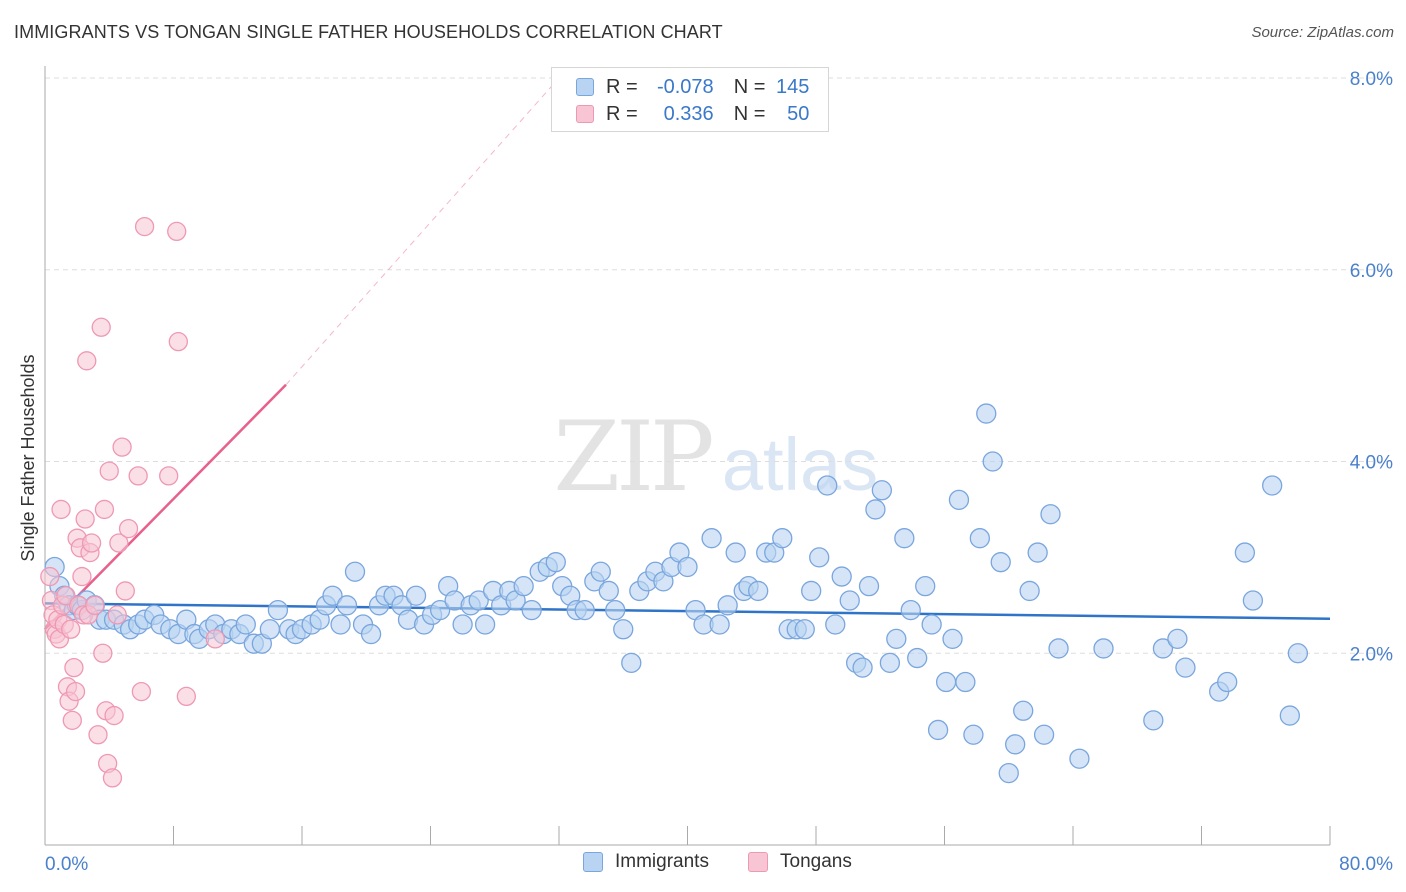 Image resolution: width=1406 pixels, height=892 pixels. What do you see at coordinates (585, 114) in the screenshot?
I see `tongans-swatch` at bounding box center [585, 114].